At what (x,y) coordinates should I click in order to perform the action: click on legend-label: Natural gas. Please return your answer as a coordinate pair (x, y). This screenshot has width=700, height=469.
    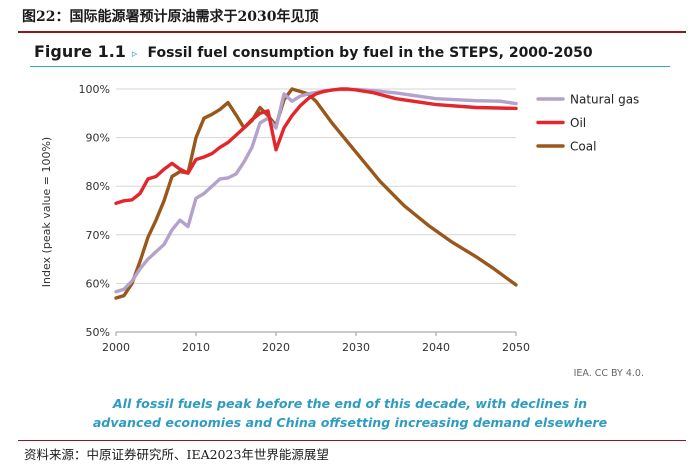
    Looking at the image, I should click on (604, 100).